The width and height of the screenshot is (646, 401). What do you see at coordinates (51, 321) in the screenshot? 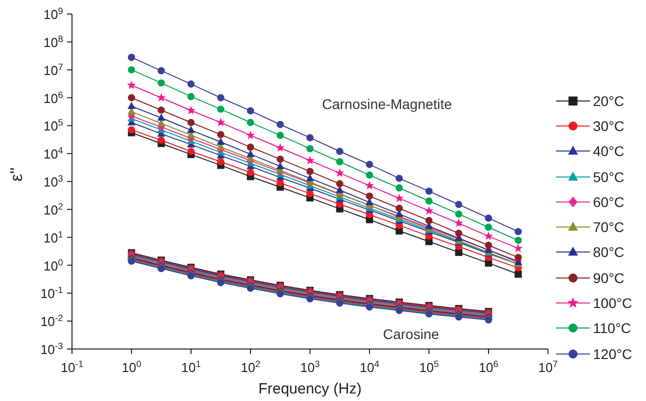
I see `y-tick-label: 10$^{-2}$` at bounding box center [51, 321].